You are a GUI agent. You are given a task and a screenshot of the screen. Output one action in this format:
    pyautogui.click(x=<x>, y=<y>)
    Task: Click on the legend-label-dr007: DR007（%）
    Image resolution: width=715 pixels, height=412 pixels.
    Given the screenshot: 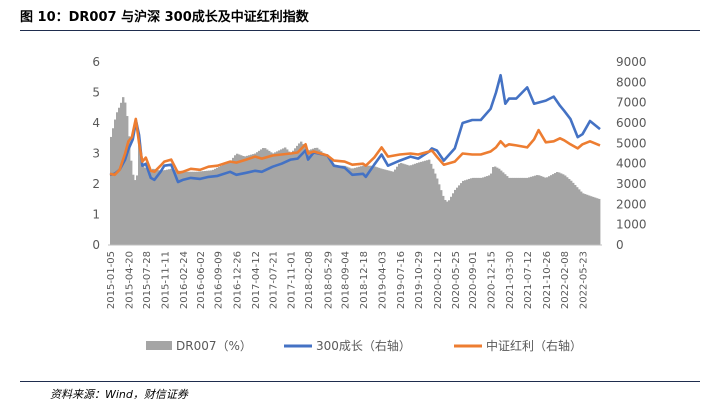 What is the action you would take?
    pyautogui.click(x=214, y=346)
    